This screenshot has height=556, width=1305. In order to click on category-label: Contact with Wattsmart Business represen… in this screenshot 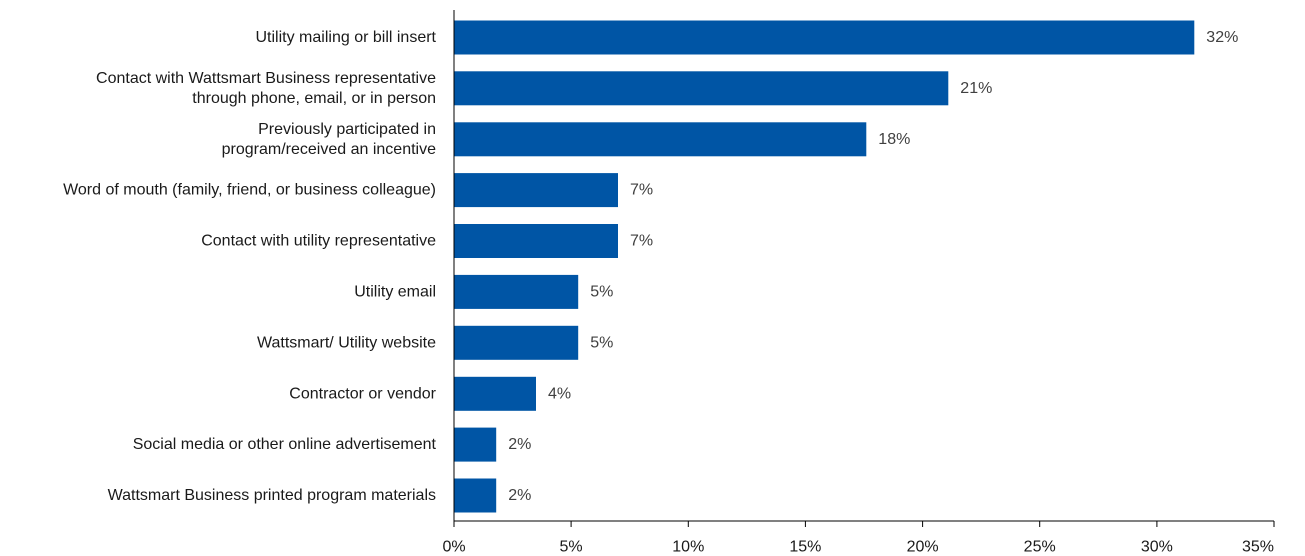, I will do `click(266, 78)`.